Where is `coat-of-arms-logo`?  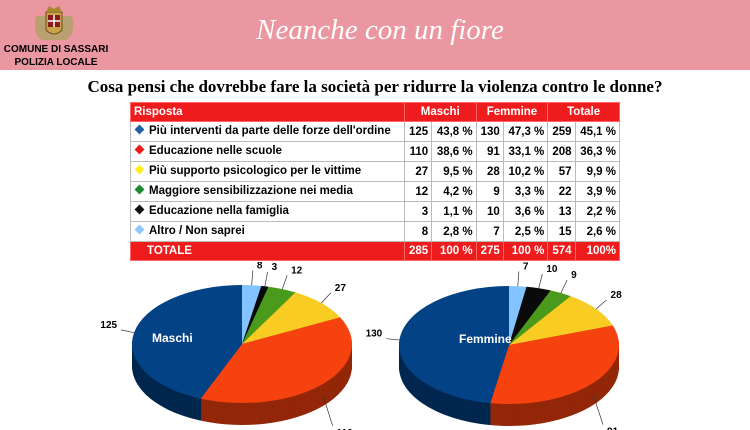
coat-of-arms-logo is located at coordinates (54, 23).